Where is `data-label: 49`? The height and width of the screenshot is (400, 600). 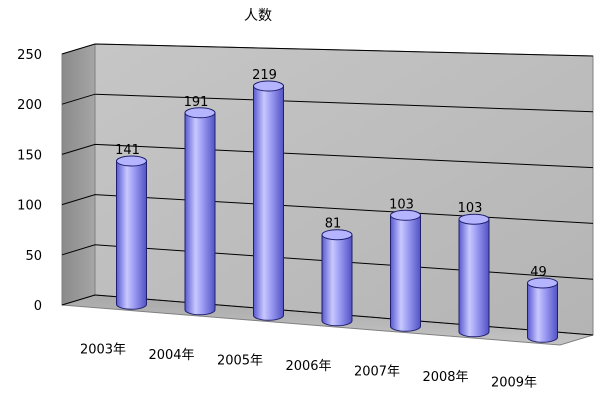 data-label: 49 is located at coordinates (538, 272).